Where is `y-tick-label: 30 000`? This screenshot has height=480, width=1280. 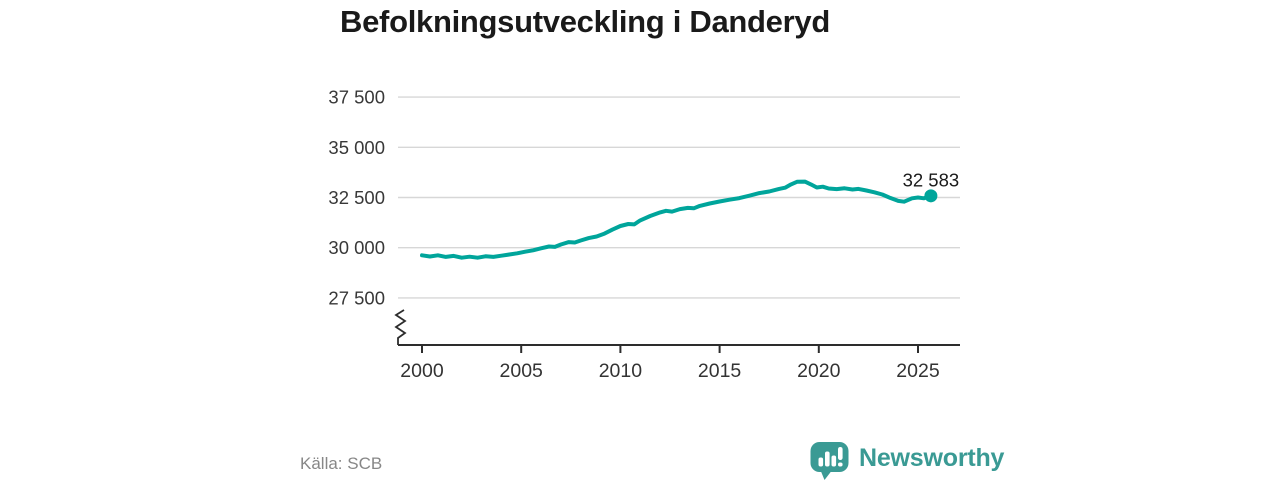 y-tick-label: 30 000 is located at coordinates (356, 247).